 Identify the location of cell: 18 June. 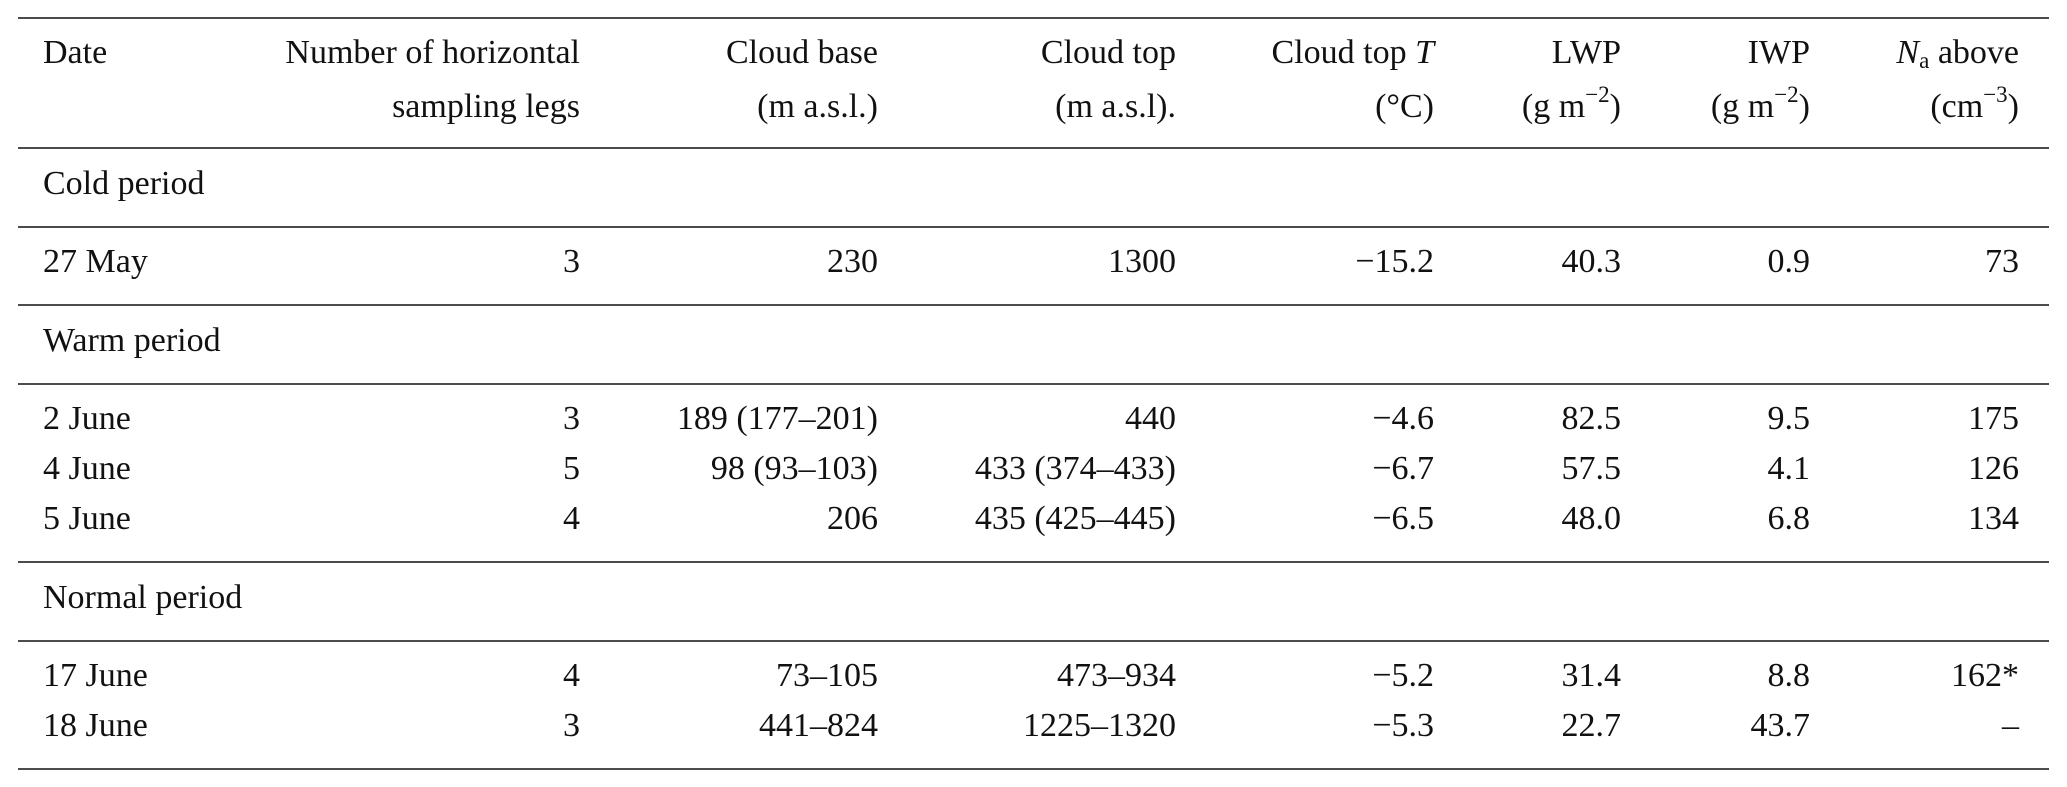
(95, 725).